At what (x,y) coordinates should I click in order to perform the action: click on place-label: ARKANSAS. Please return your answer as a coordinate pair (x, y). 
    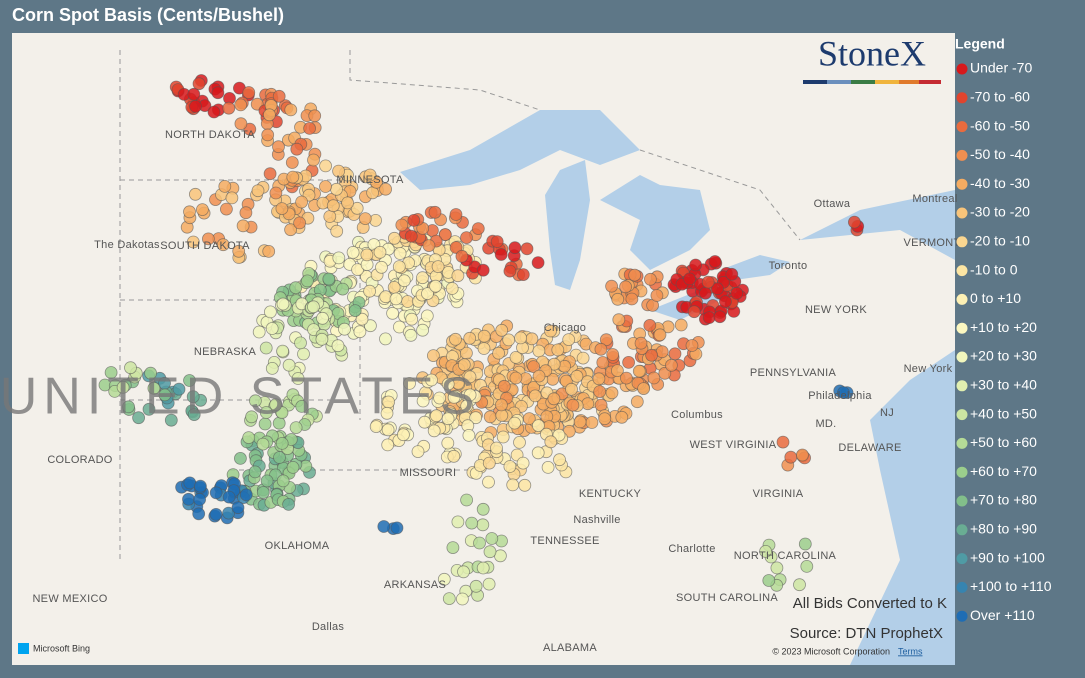
    Looking at the image, I should click on (415, 585).